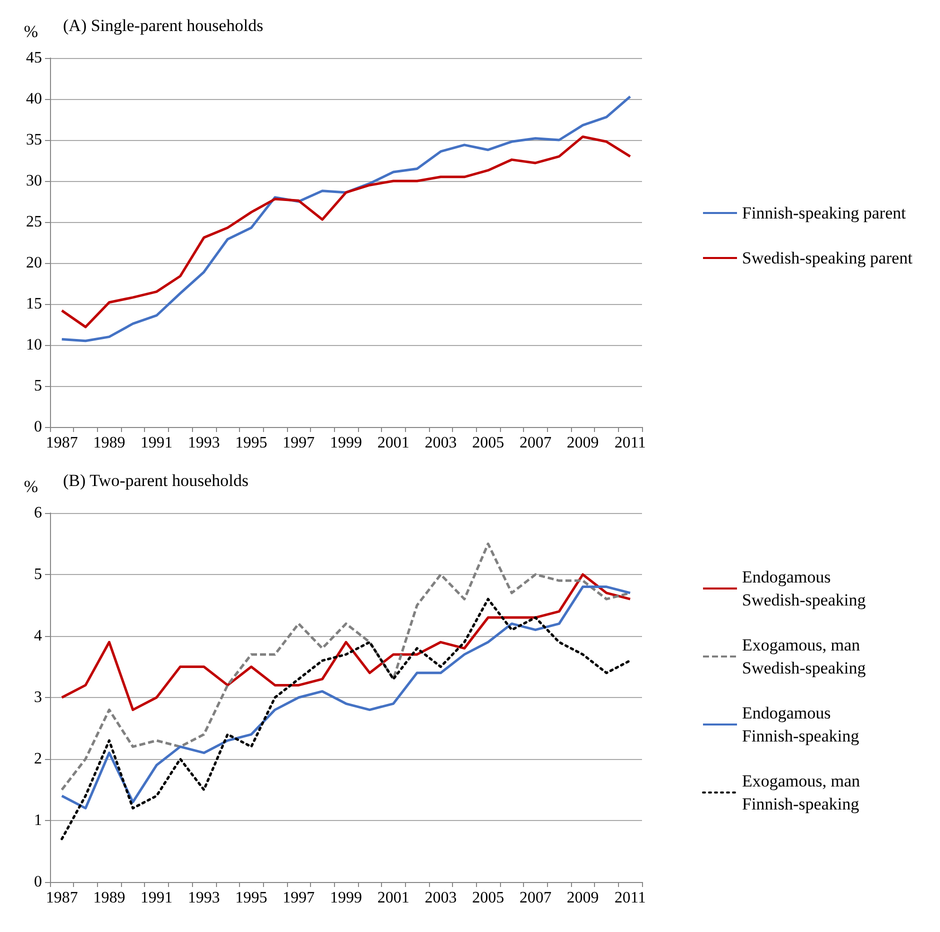 This screenshot has height=932, width=940. Describe the element at coordinates (827, 258) in the screenshot. I see `legend-label: Swedish-speaking parent` at that location.